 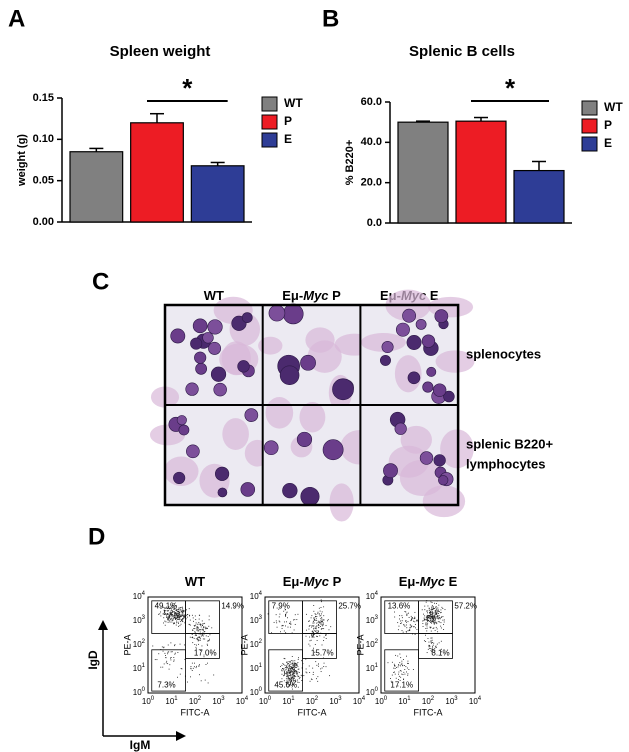 I want to click on tick-exponent: 1, so click(x=293, y=699).